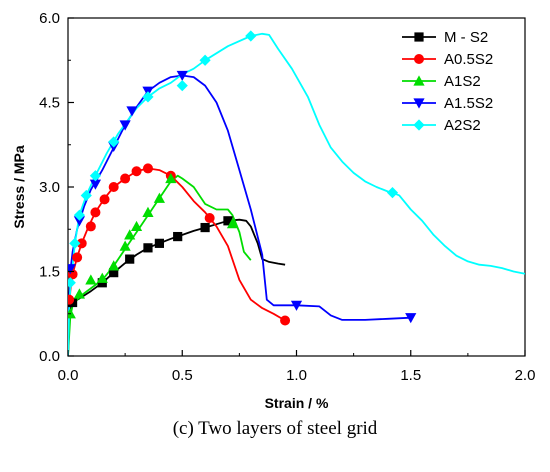 The height and width of the screenshot is (472, 550). I want to click on legend-label-a1-5s2: A1.5S2, so click(468, 103).